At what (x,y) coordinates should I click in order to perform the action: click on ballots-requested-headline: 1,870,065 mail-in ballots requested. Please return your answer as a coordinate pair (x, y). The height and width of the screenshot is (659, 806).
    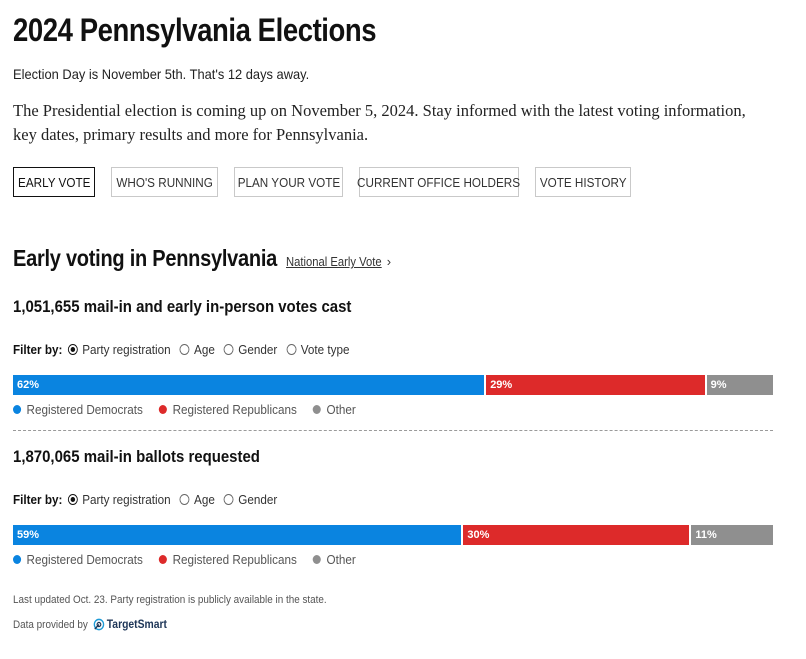
    Looking at the image, I should click on (136, 456).